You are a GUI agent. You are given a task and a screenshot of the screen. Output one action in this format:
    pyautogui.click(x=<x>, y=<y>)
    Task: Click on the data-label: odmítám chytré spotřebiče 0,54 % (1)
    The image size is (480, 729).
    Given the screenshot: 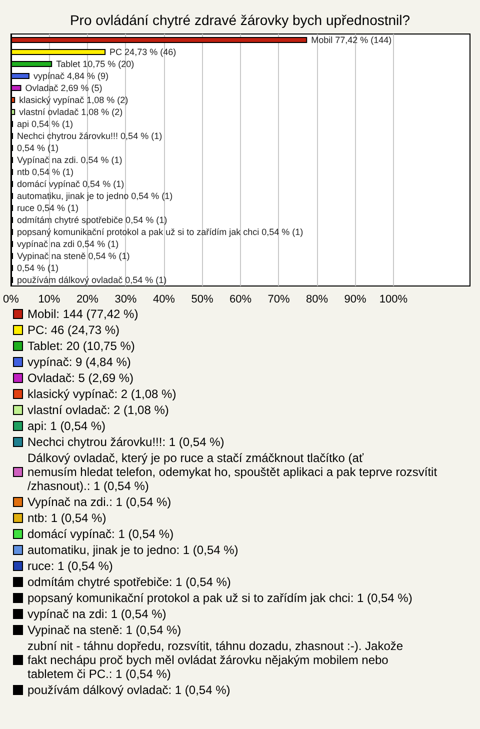 What is the action you would take?
    pyautogui.click(x=92, y=220)
    